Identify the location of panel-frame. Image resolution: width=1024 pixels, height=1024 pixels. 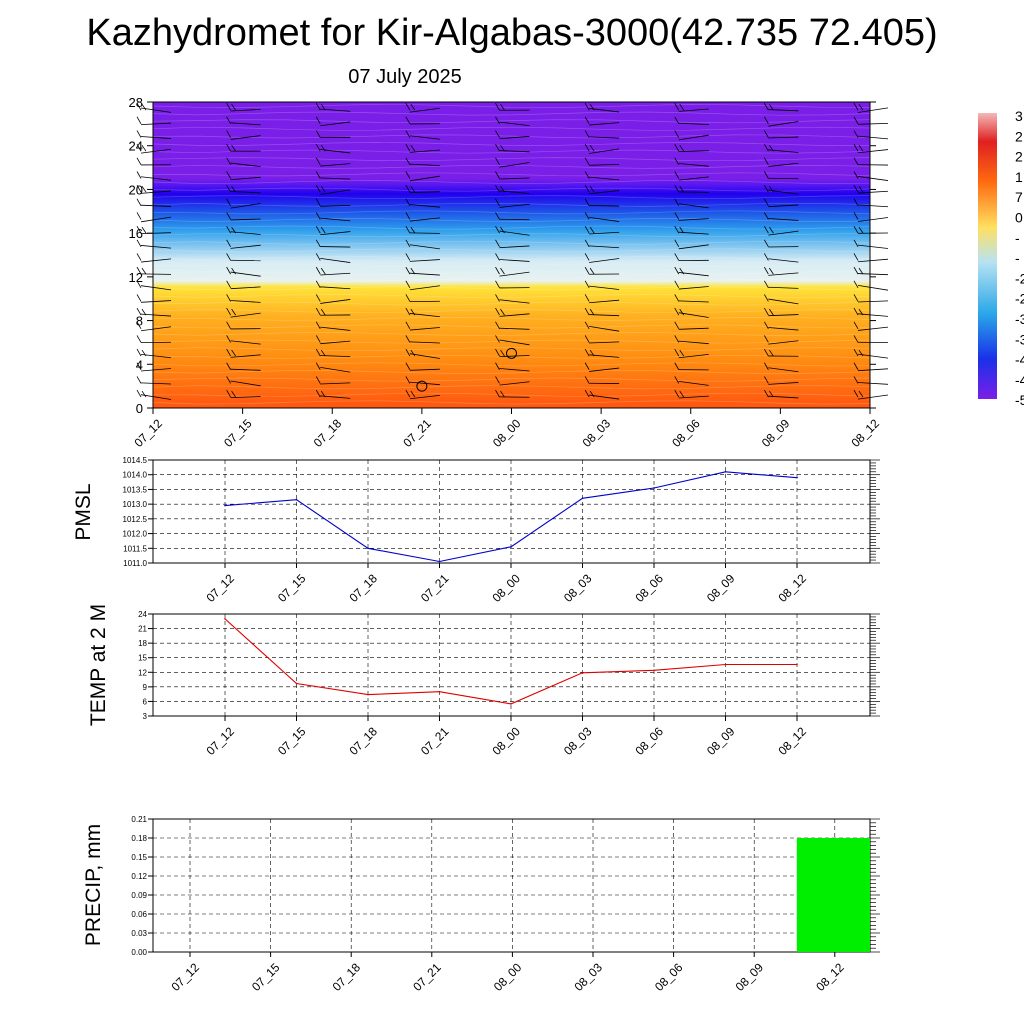
(511, 885).